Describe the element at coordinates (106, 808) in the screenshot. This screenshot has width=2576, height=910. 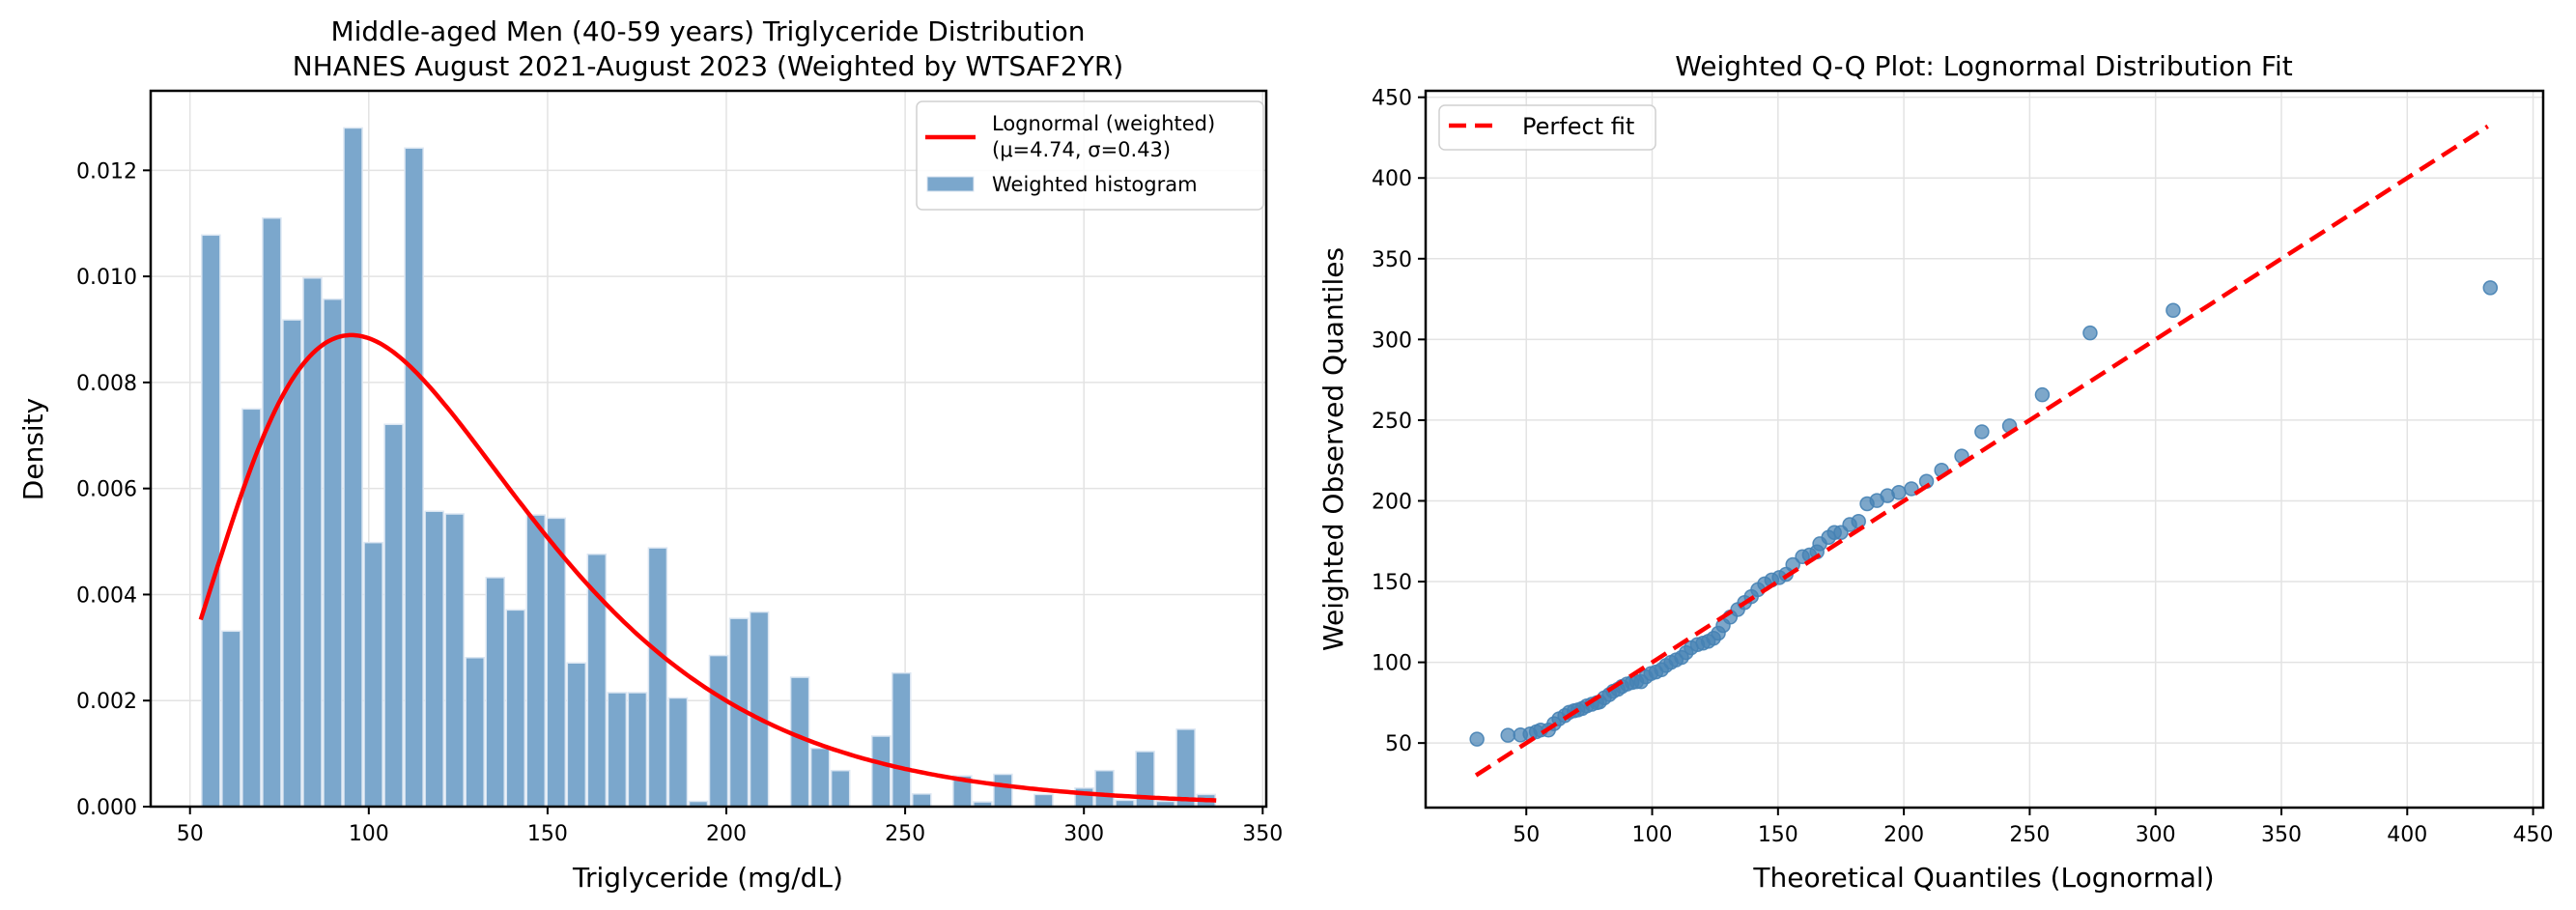
I see `y-tick-label: 0.000` at that location.